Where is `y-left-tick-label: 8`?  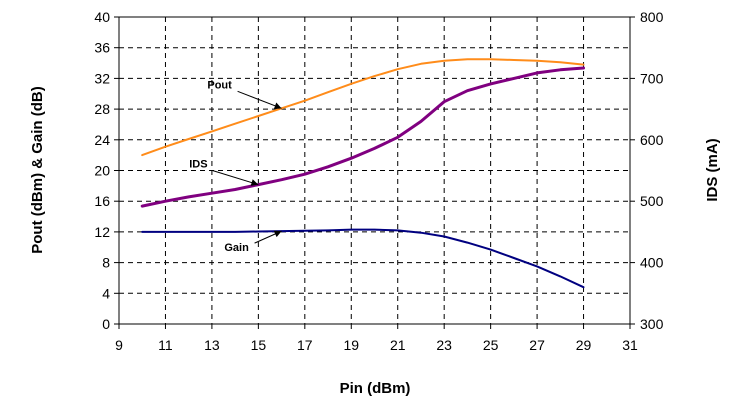
y-left-tick-label: 8 is located at coordinates (106, 263).